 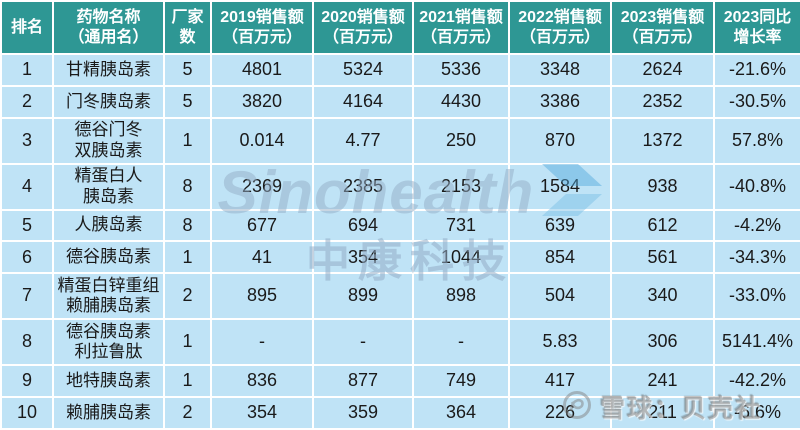 I want to click on cell-s2019: 895, so click(x=262, y=296).